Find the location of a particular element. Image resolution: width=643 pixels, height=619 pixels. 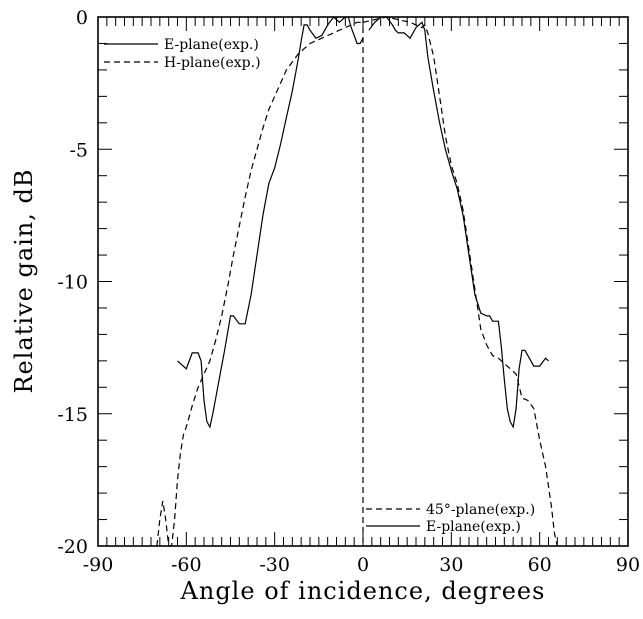

legend-bottom-right: 45°-plane(exp.) E-plane(exp.) is located at coordinates (450, 518).